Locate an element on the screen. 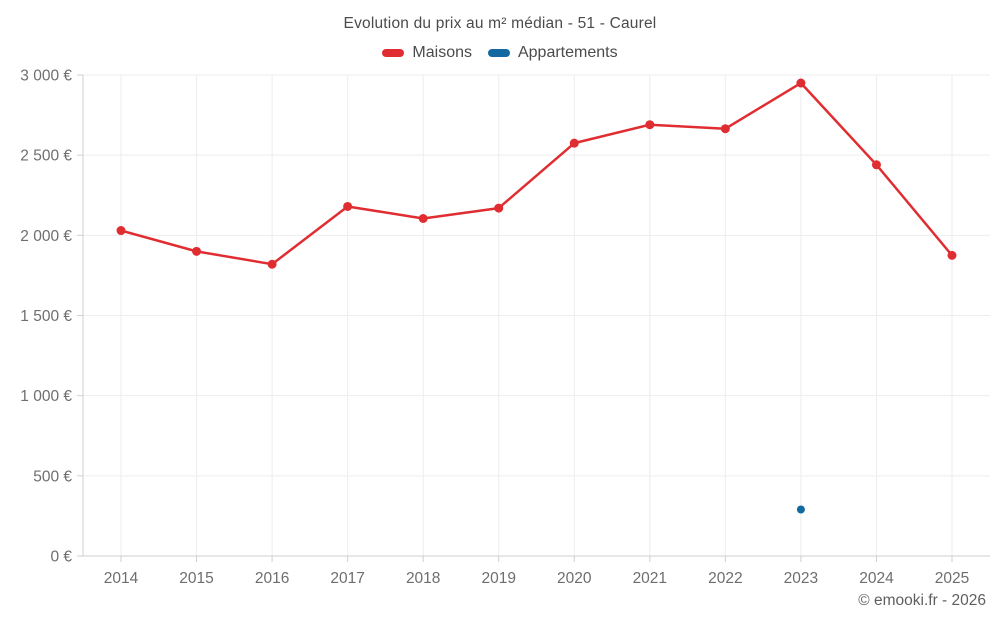 The height and width of the screenshot is (625, 1000). y-tick-label: 1 000 € is located at coordinates (46, 396).